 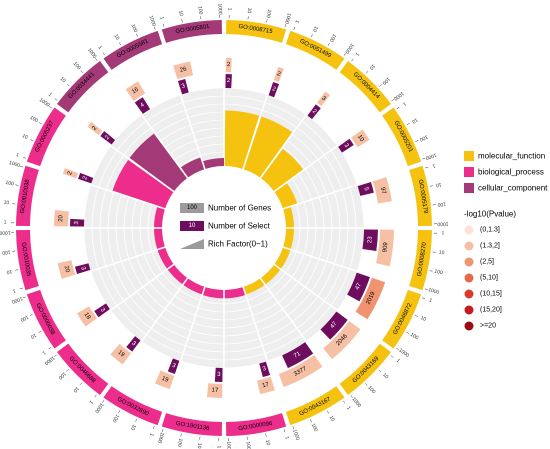 What do you see at coordinates (242, 140) in the screenshot?
I see `rich-factor-bar` at bounding box center [242, 140].